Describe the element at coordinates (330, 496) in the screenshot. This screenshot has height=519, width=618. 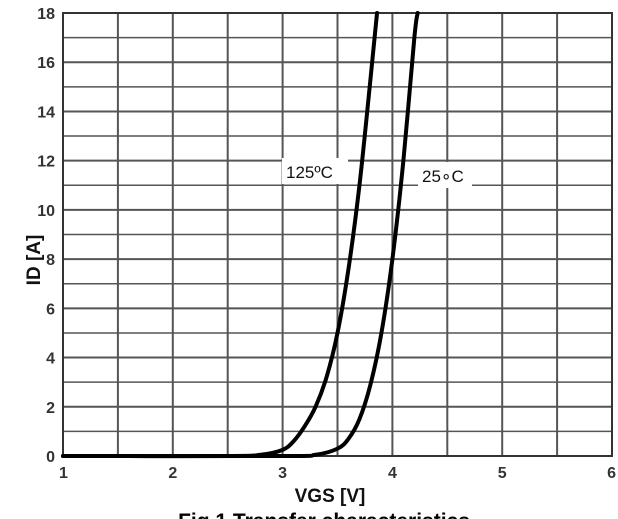
I see `x-axis-label: VGS [V]` at that location.